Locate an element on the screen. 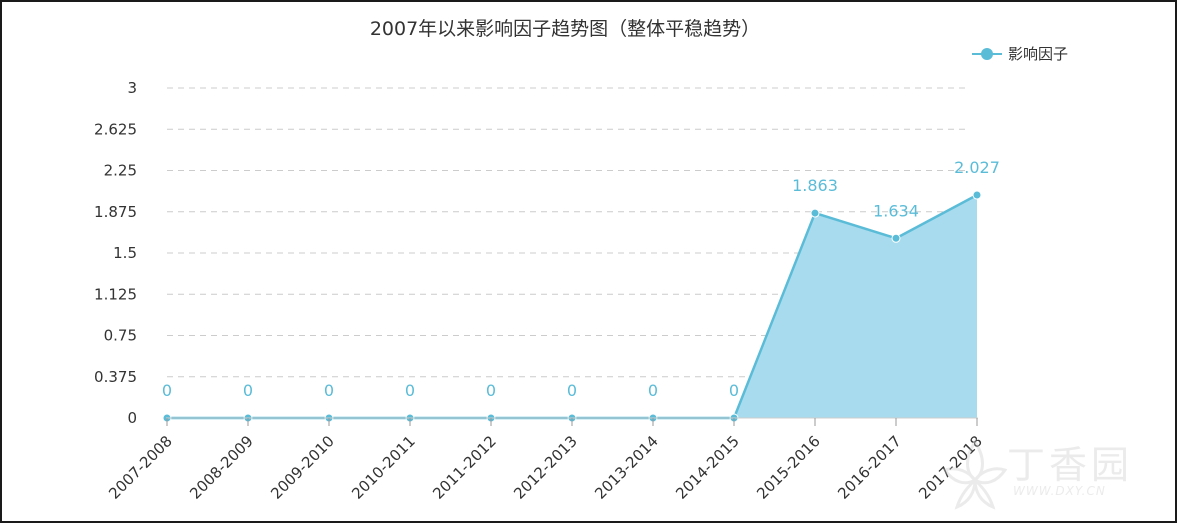  legend-marker-icon is located at coordinates (987, 54).